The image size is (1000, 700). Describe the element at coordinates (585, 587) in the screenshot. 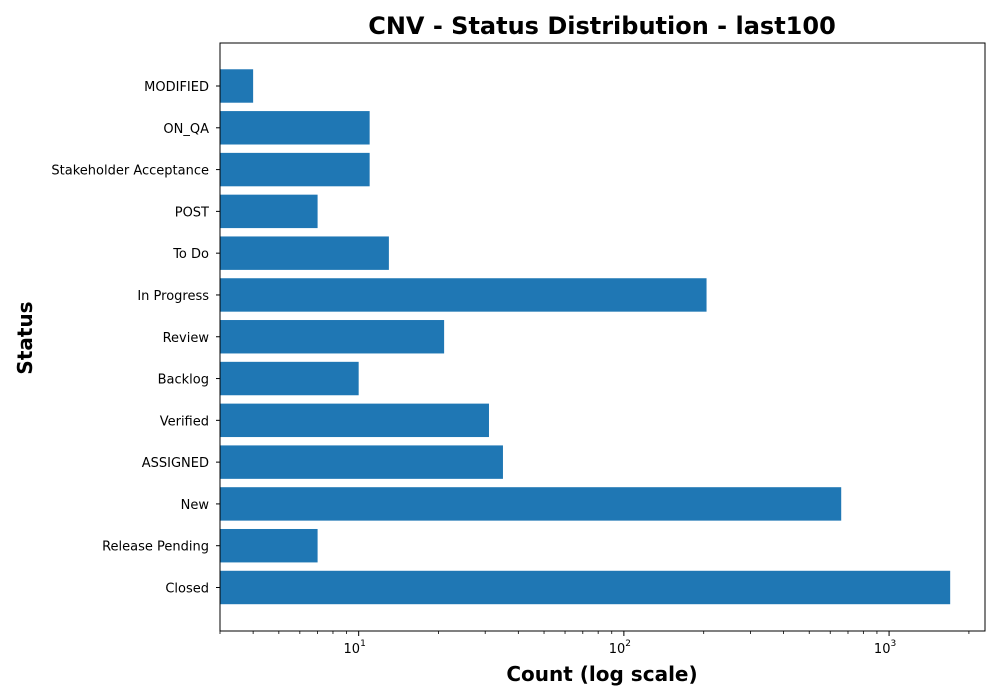

I see `bar-closed` at that location.